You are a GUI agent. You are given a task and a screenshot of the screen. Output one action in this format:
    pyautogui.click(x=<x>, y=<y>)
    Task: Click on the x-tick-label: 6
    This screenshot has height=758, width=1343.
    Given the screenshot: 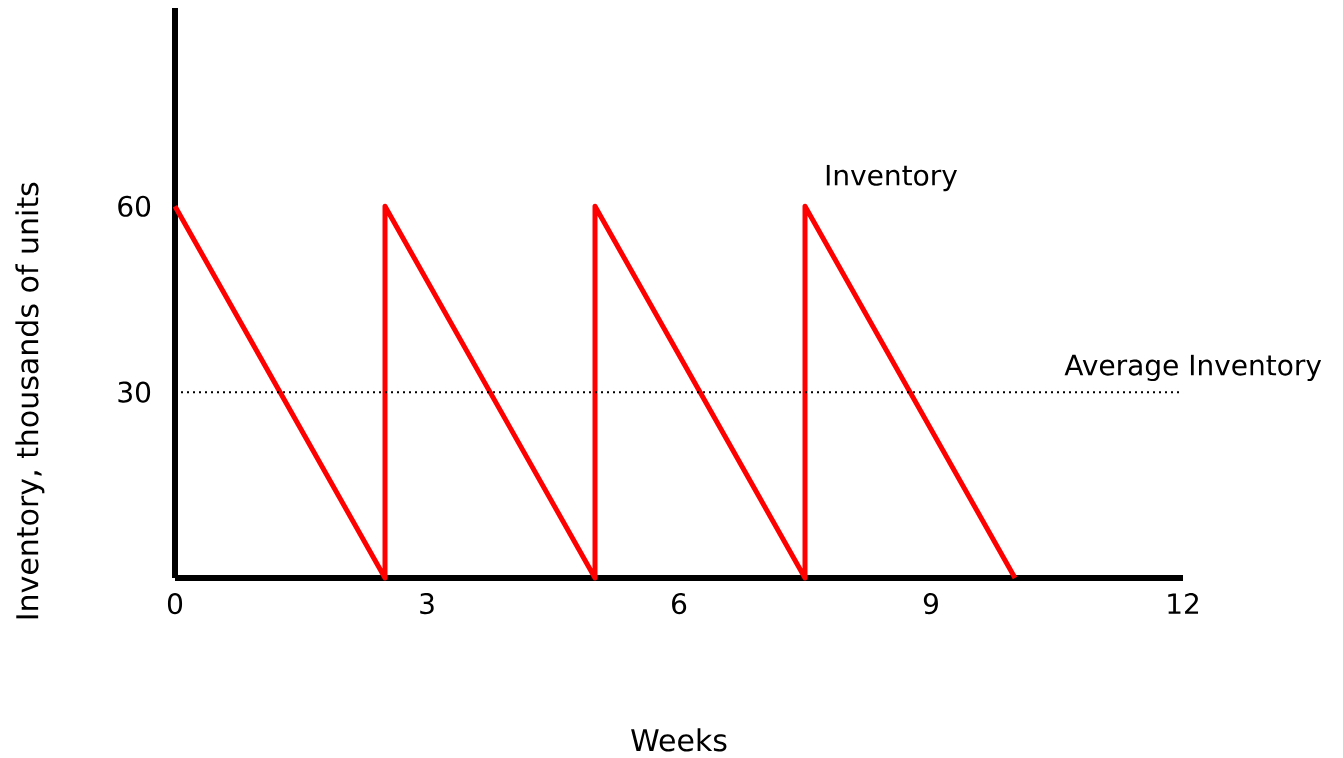 What is the action you would take?
    pyautogui.click(x=679, y=604)
    